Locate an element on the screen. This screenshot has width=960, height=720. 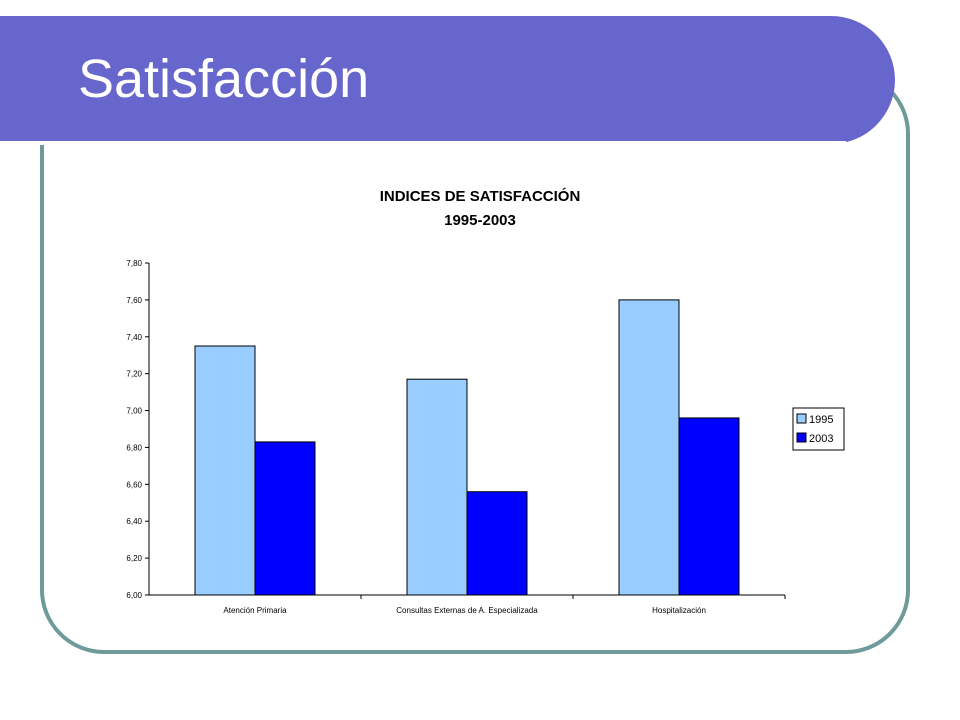
y-tick-label: 7,80 is located at coordinates (134, 263).